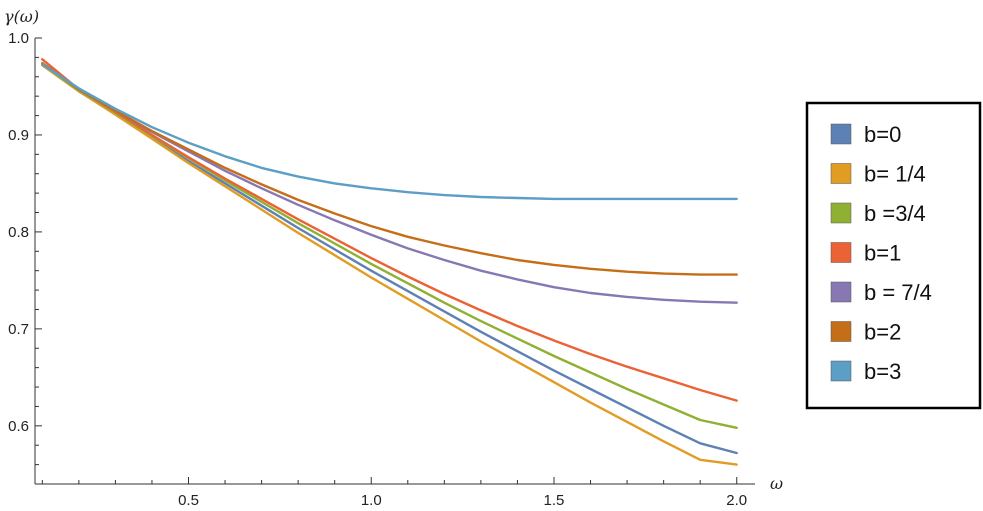  What do you see at coordinates (18, 38) in the screenshot?
I see `y-tick-label: 1.0` at bounding box center [18, 38].